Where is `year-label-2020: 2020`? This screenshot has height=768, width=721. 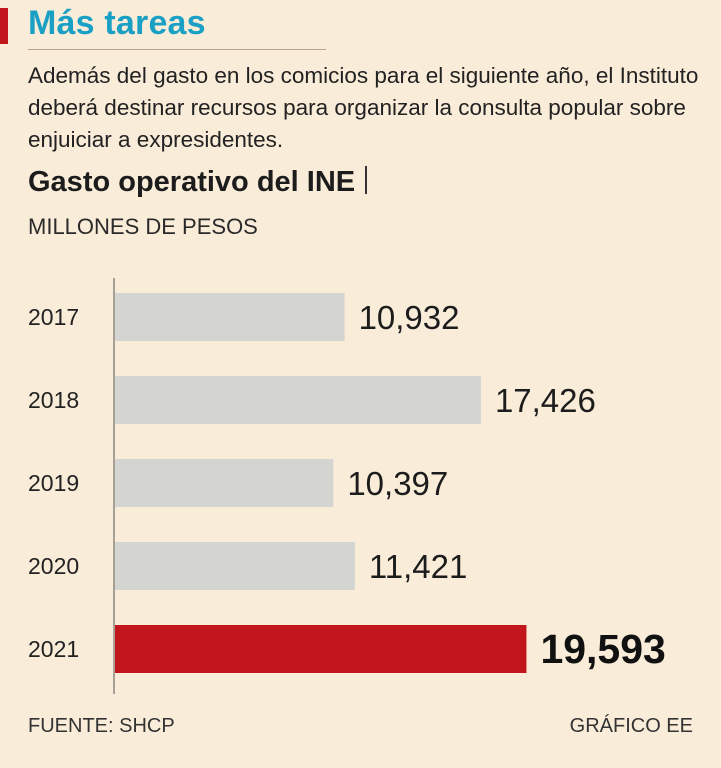
year-label-2020: 2020 is located at coordinates (53, 566).